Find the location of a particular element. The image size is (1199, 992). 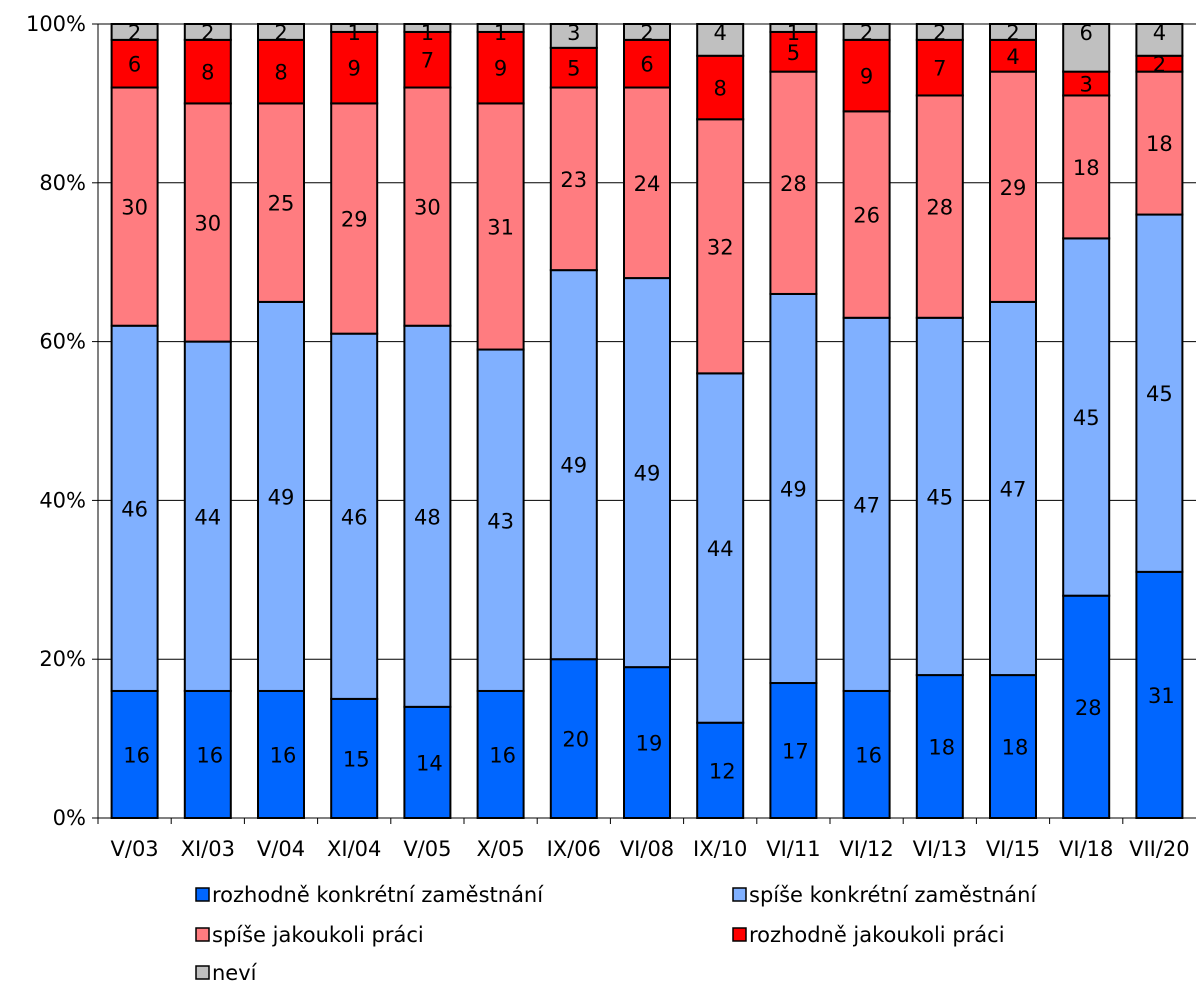

data-label: 7 is located at coordinates (427, 61).